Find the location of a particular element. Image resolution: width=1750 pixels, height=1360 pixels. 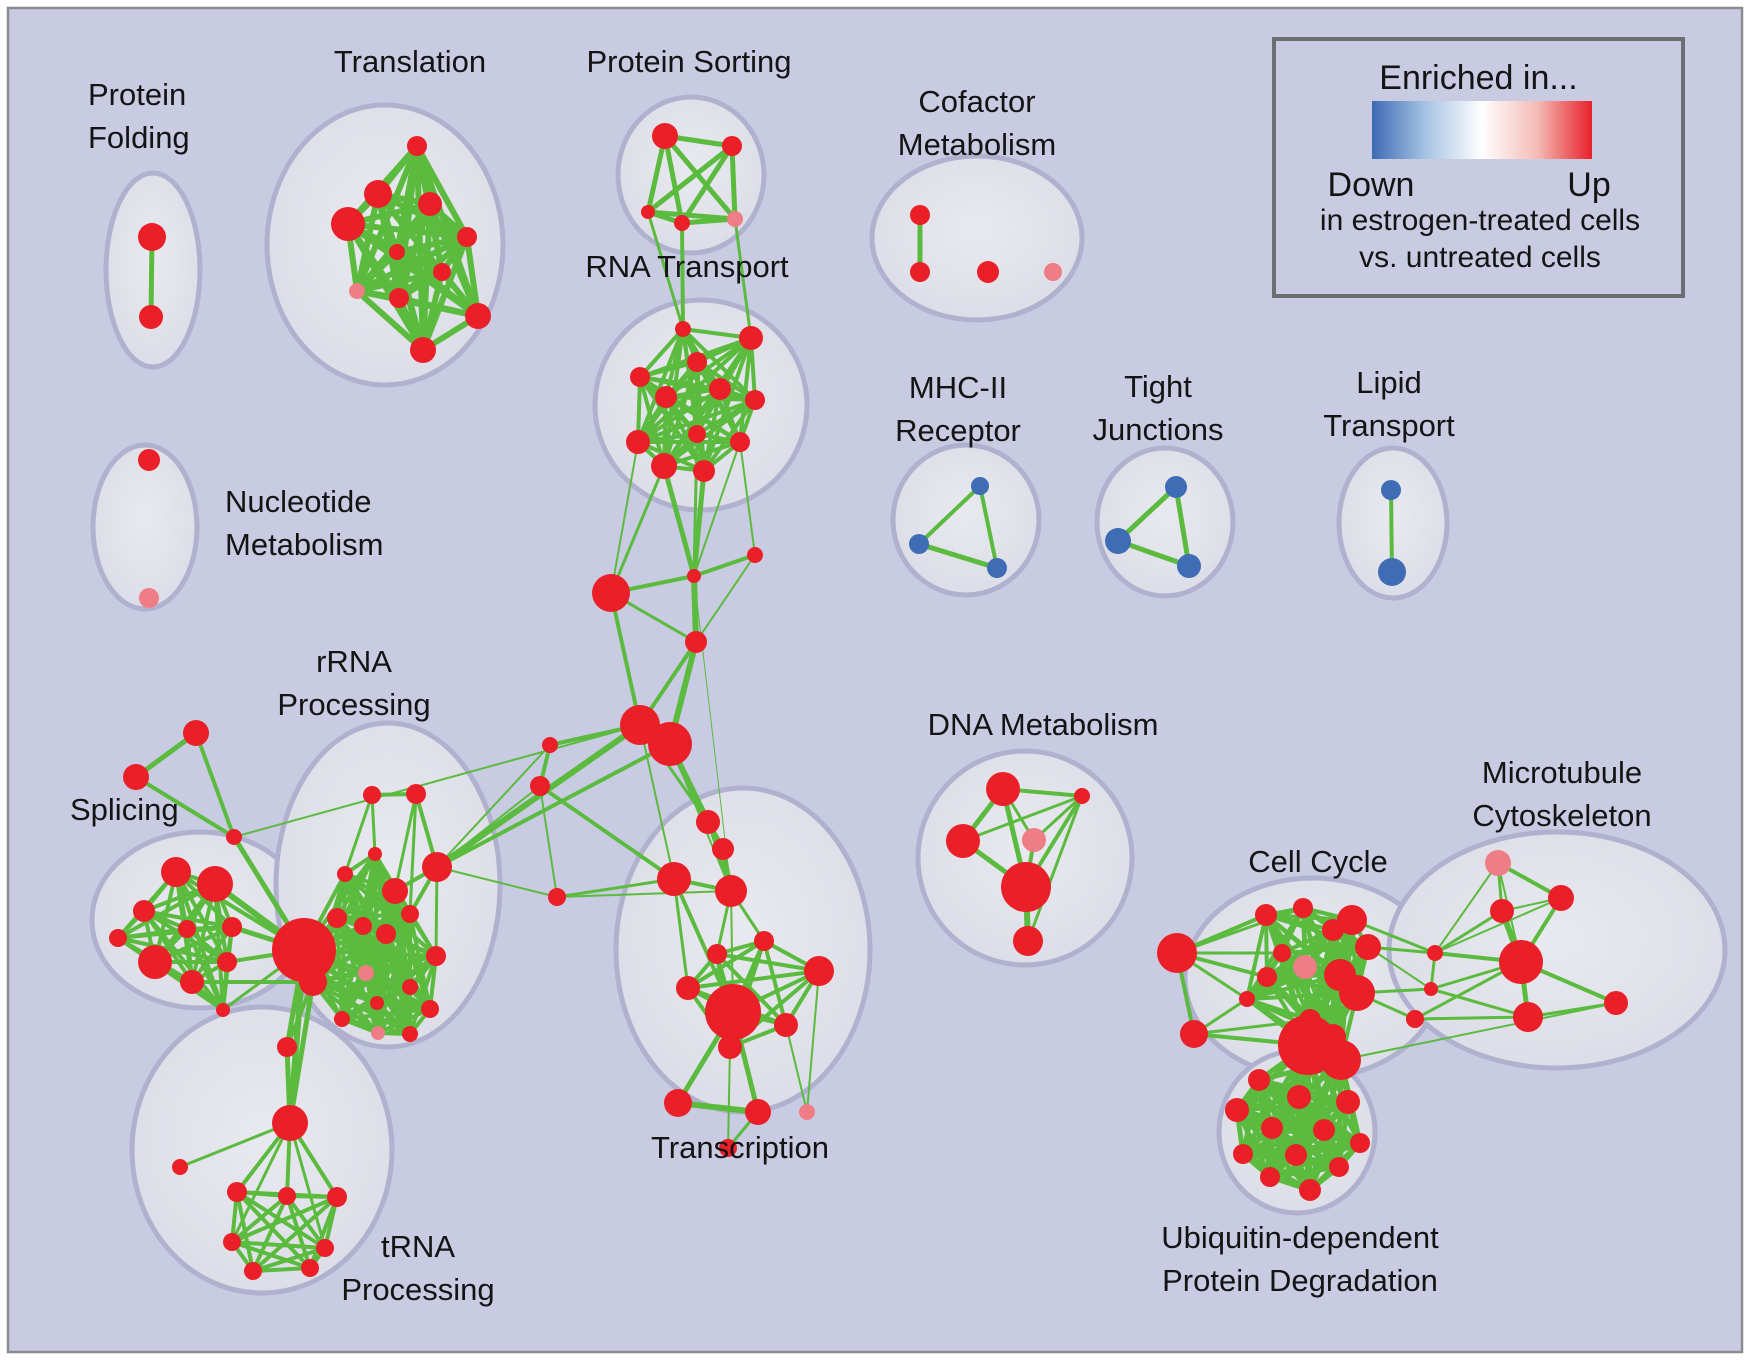

legend-gradient-bar is located at coordinates (1482, 130).